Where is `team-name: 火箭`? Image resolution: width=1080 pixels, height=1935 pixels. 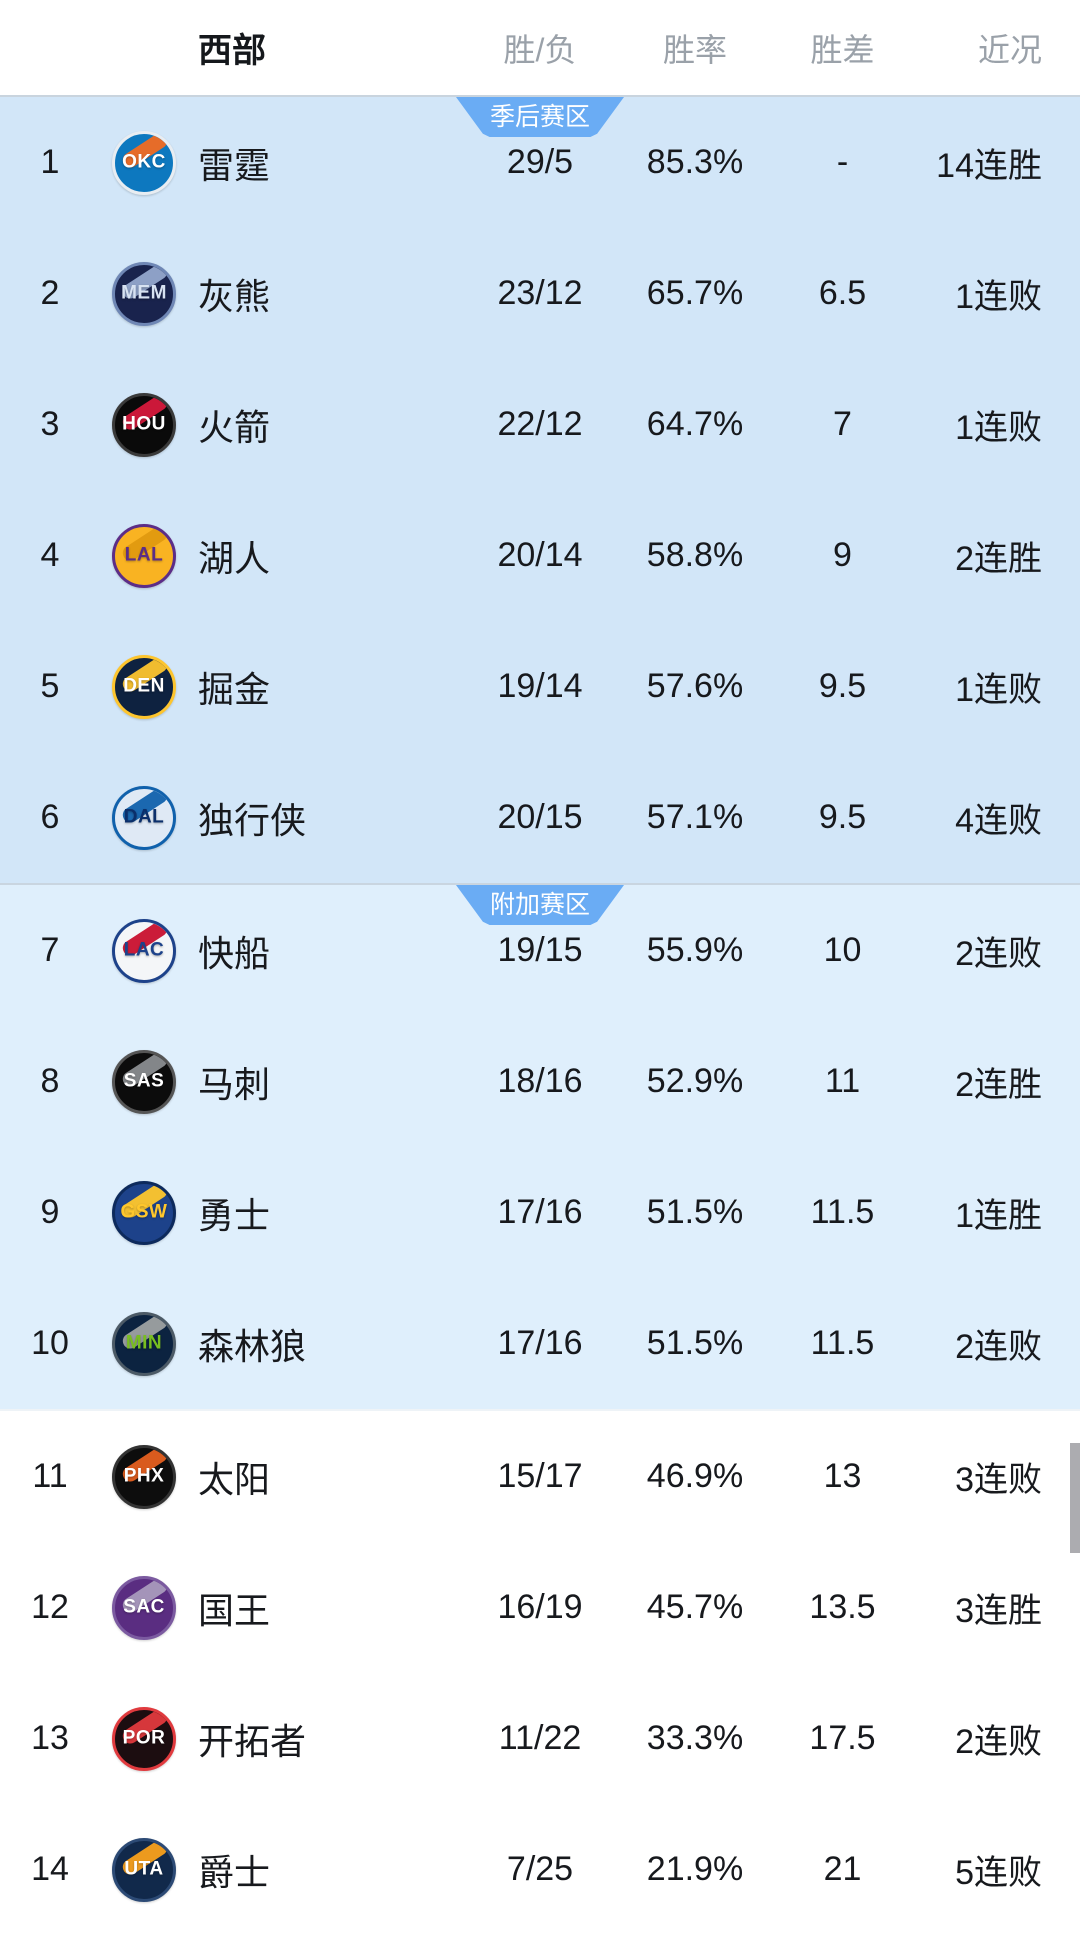
team-name: 火箭 is located at coordinates (234, 427).